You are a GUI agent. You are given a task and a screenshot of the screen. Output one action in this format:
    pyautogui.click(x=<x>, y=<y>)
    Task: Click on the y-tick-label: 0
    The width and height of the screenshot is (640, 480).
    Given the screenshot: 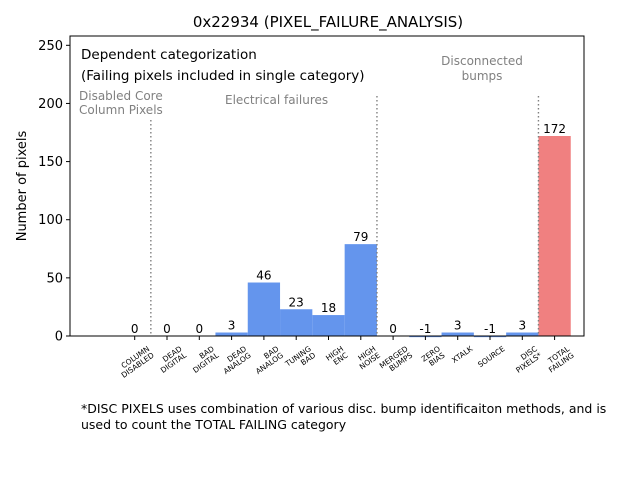 What is the action you would take?
    pyautogui.click(x=59, y=337)
    